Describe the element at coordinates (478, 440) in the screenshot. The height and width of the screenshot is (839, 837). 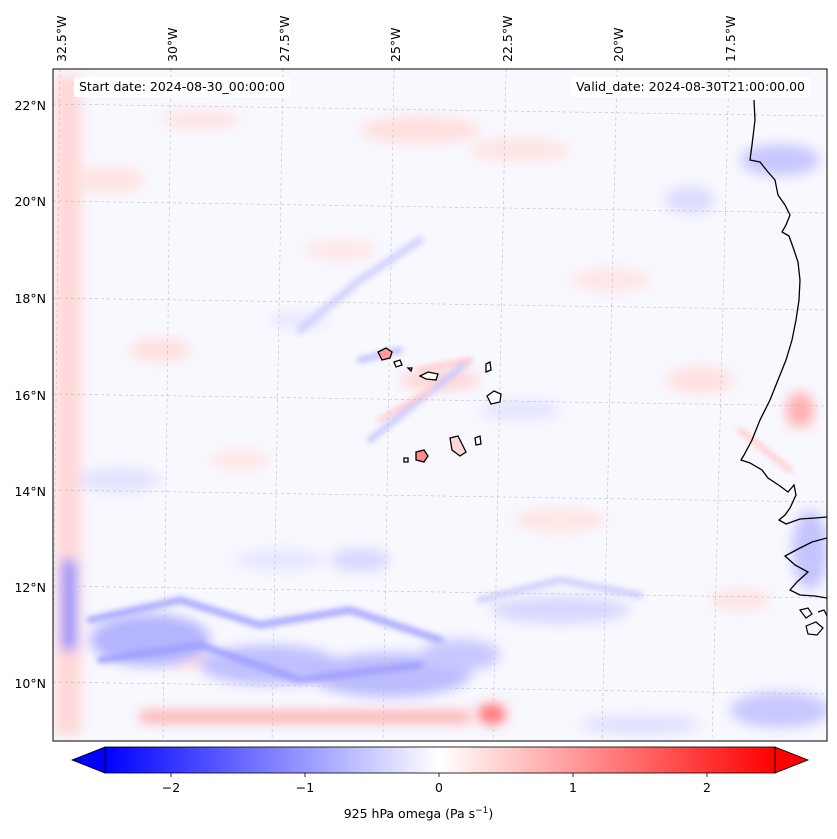
I see `island-maio` at that location.